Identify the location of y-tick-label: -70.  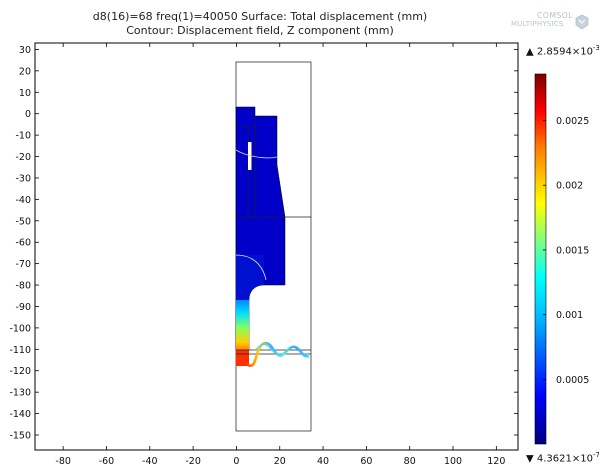
(23, 264).